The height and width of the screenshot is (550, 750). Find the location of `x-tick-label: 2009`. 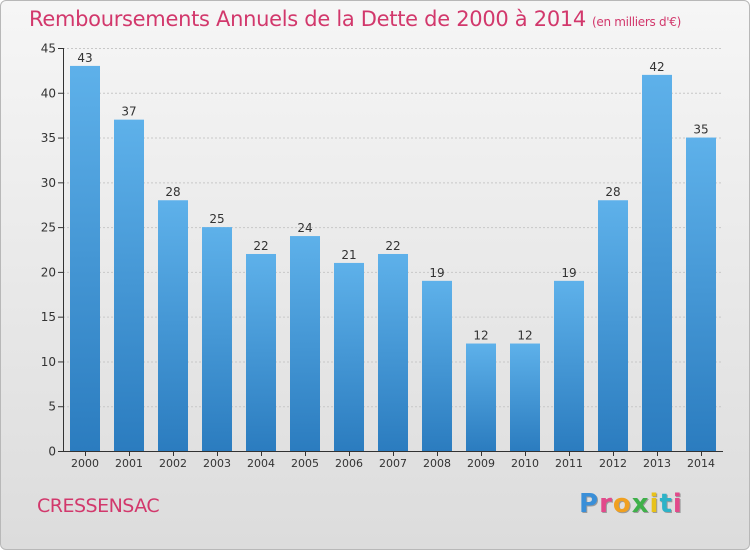

x-tick-label: 2009 is located at coordinates (481, 463).